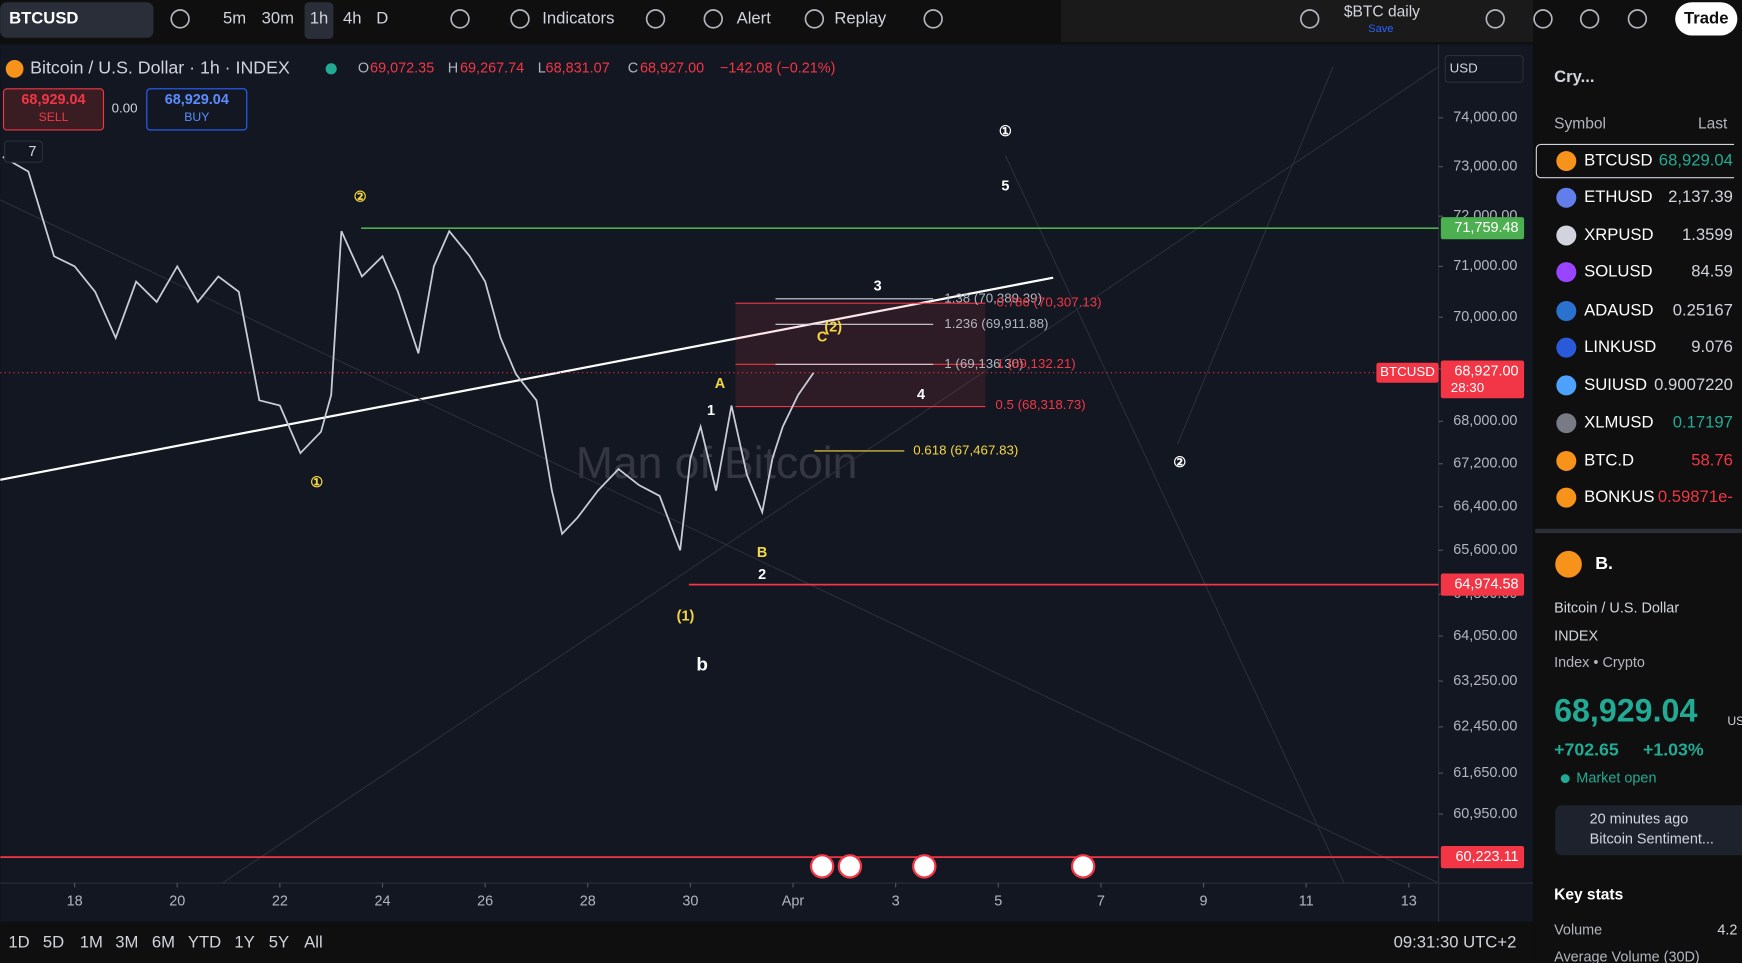  What do you see at coordinates (244, 941) in the screenshot?
I see `range-button: 1Y` at bounding box center [244, 941].